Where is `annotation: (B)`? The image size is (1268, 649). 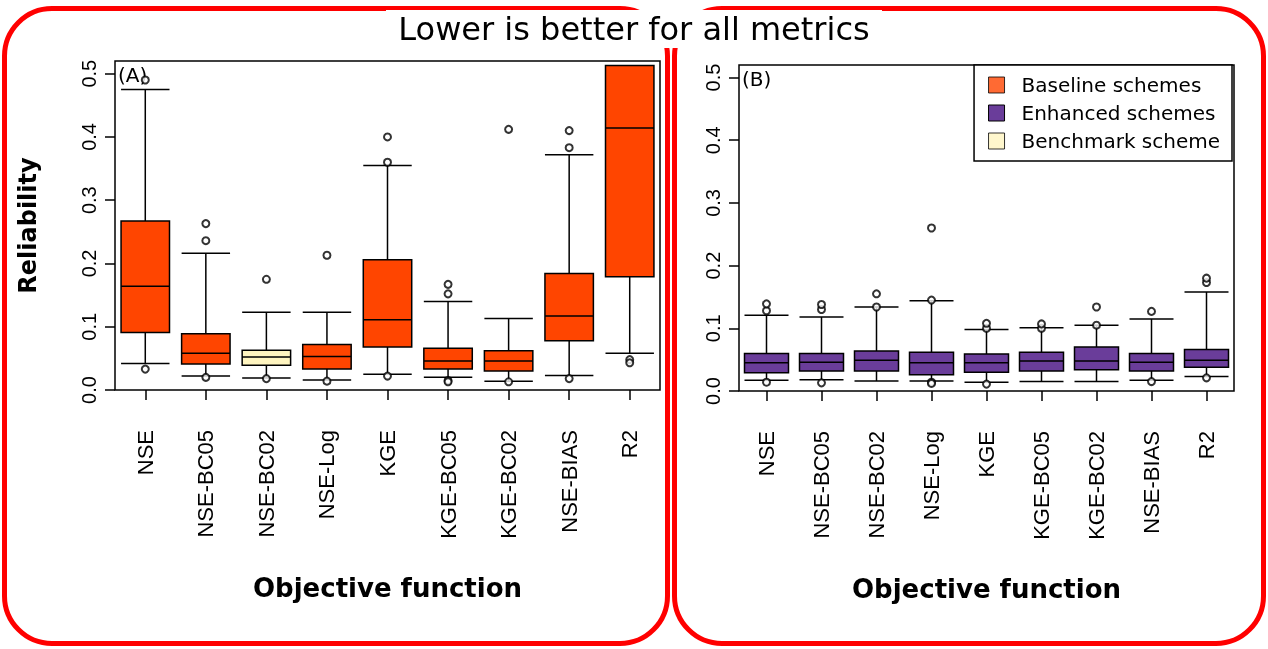 annotation: (B) is located at coordinates (757, 79).